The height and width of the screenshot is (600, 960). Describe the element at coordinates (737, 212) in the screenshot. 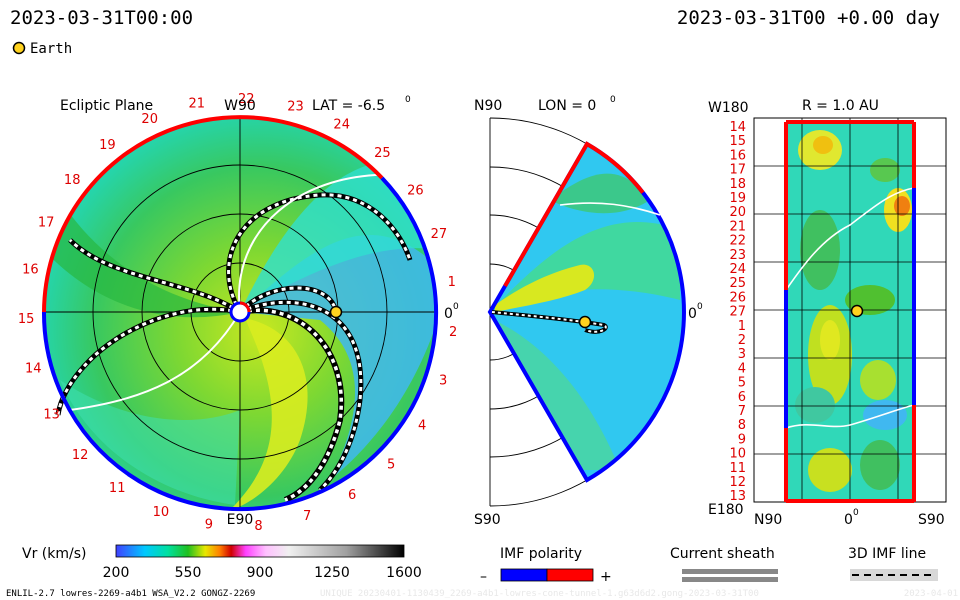

I see `shell-day-label: 20` at that location.